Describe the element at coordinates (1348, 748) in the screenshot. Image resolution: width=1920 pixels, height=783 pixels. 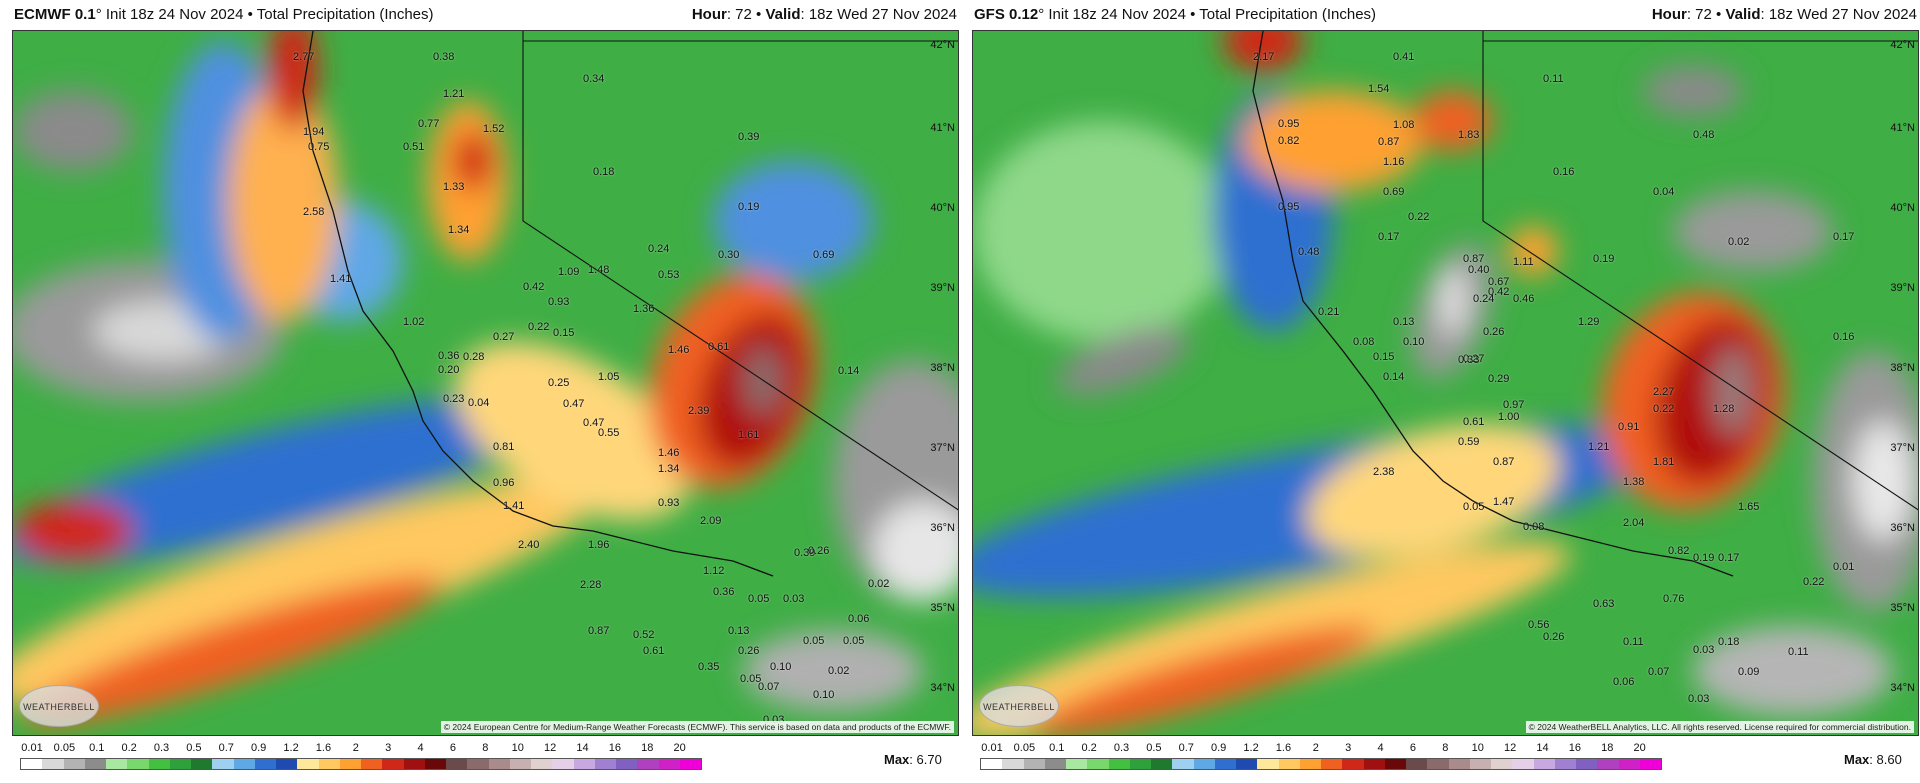
I see `colorbar-tick-label: 3` at that location.